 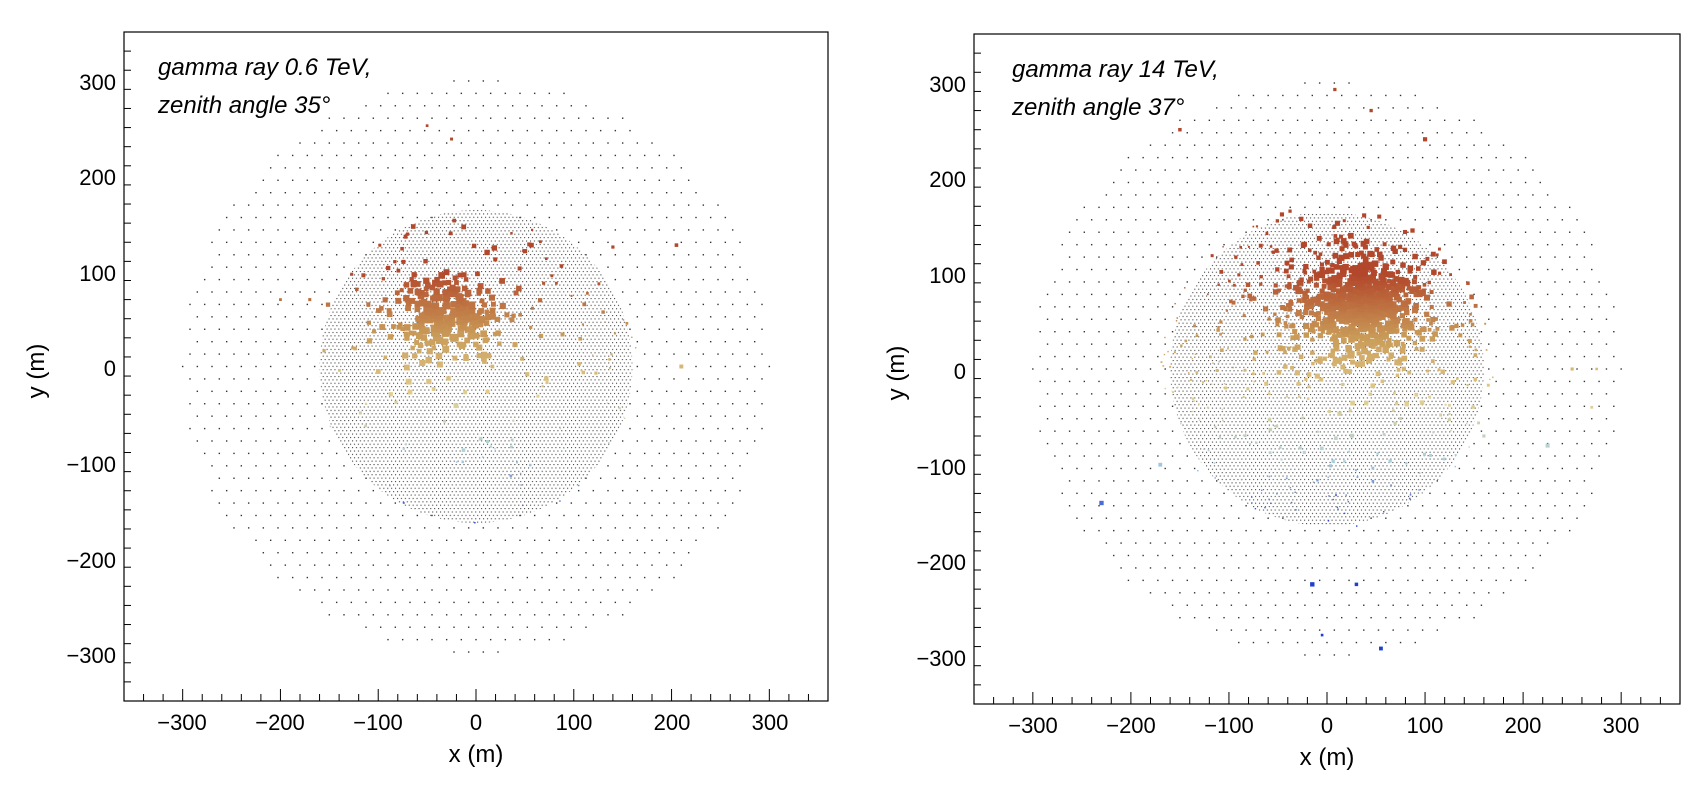 What do you see at coordinates (91, 464) in the screenshot?
I see `left-y-tick-label: −100` at bounding box center [91, 464].